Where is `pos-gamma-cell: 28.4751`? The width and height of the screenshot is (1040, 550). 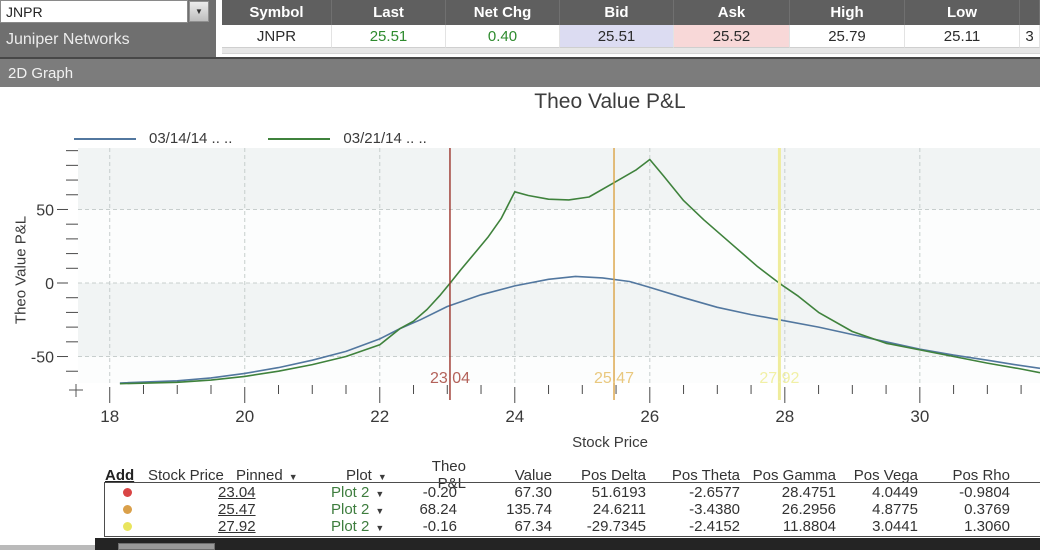
pos-gamma-cell: 28.4751 is located at coordinates (808, 492).